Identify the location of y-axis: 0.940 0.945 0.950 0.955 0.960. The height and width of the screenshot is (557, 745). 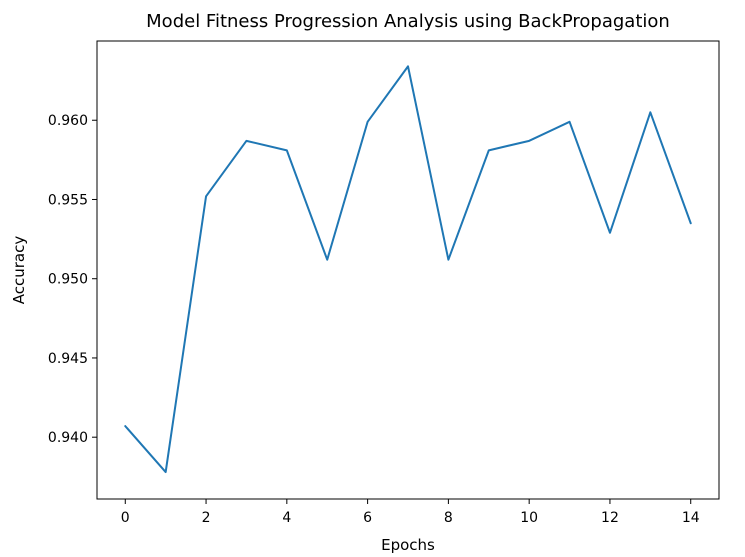
(72, 279).